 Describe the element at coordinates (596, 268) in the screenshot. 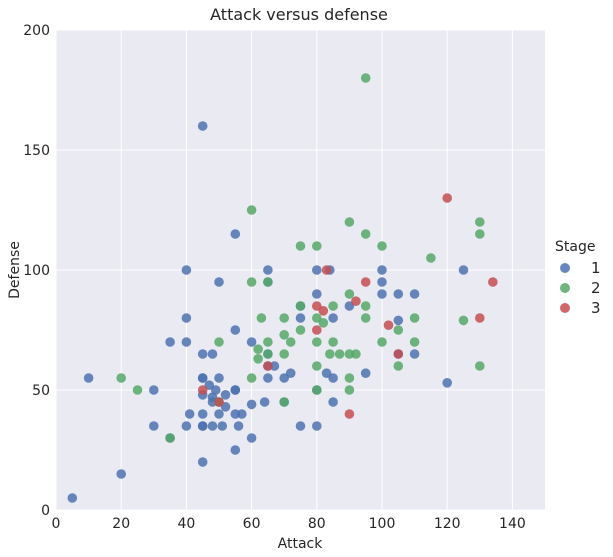

I see `legend-label-stage-1: 1` at that location.